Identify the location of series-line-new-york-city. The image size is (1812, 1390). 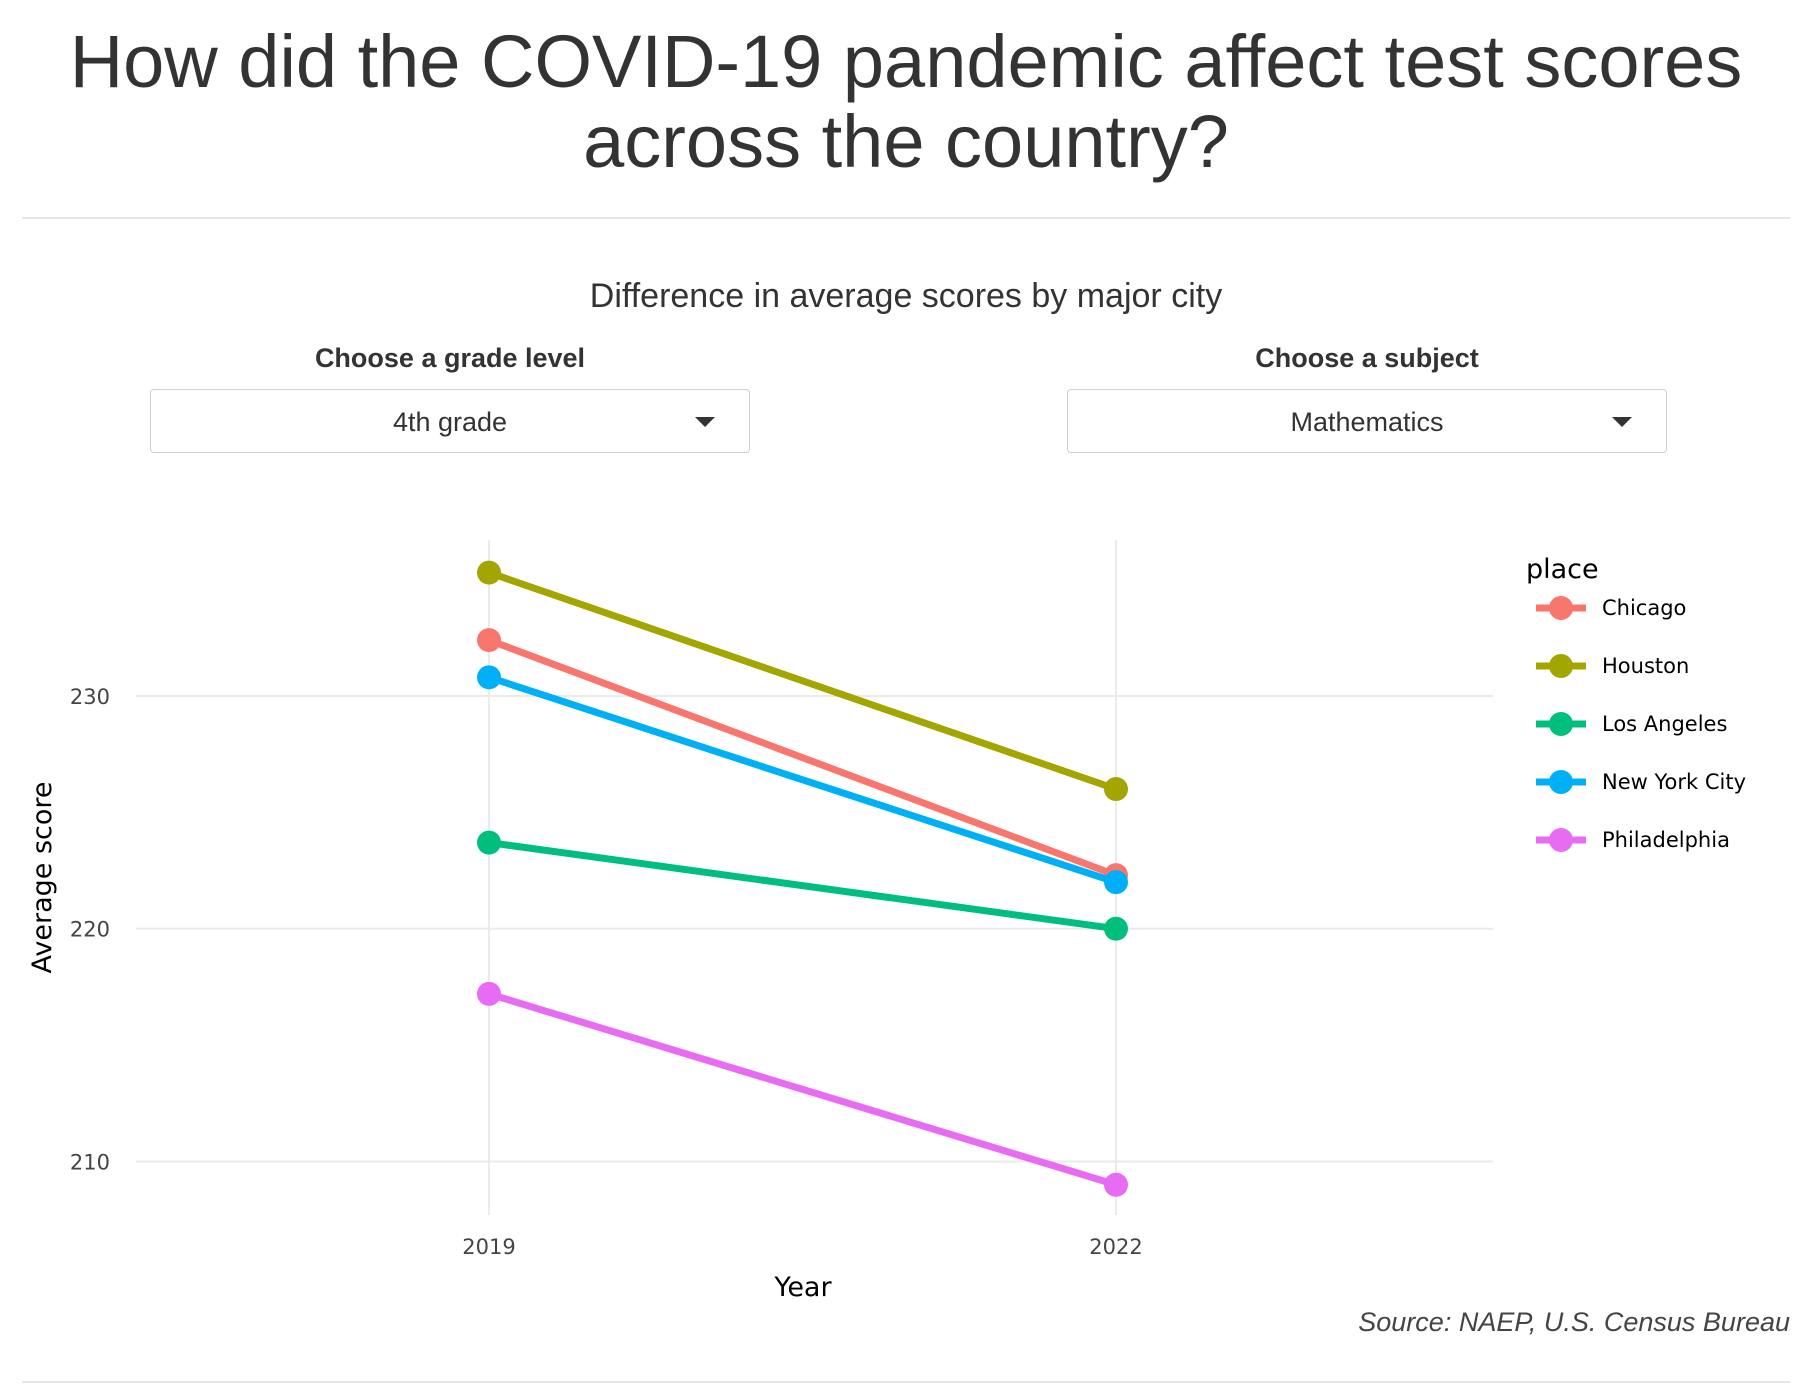
(802, 779).